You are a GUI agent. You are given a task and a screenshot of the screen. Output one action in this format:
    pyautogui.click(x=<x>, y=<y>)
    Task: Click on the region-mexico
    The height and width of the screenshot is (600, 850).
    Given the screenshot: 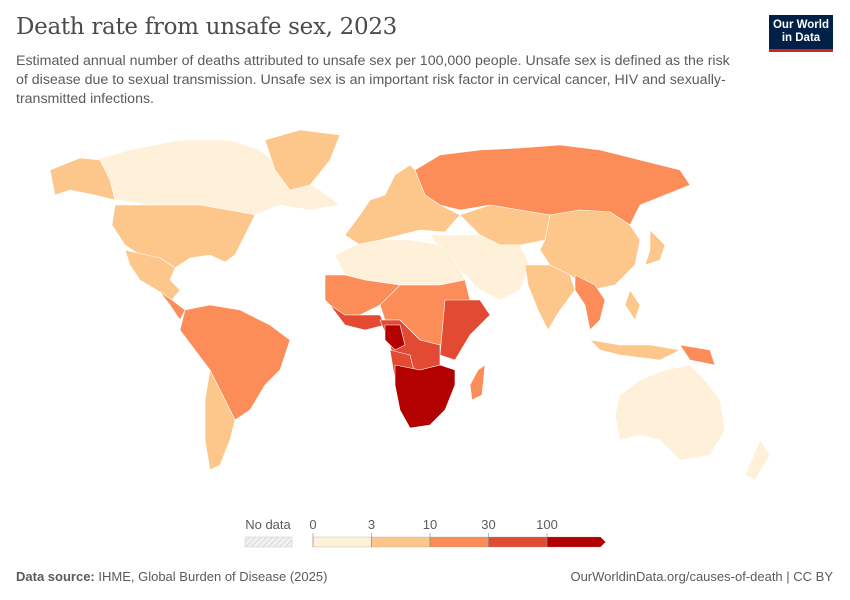 What is the action you would take?
    pyautogui.click(x=152, y=275)
    